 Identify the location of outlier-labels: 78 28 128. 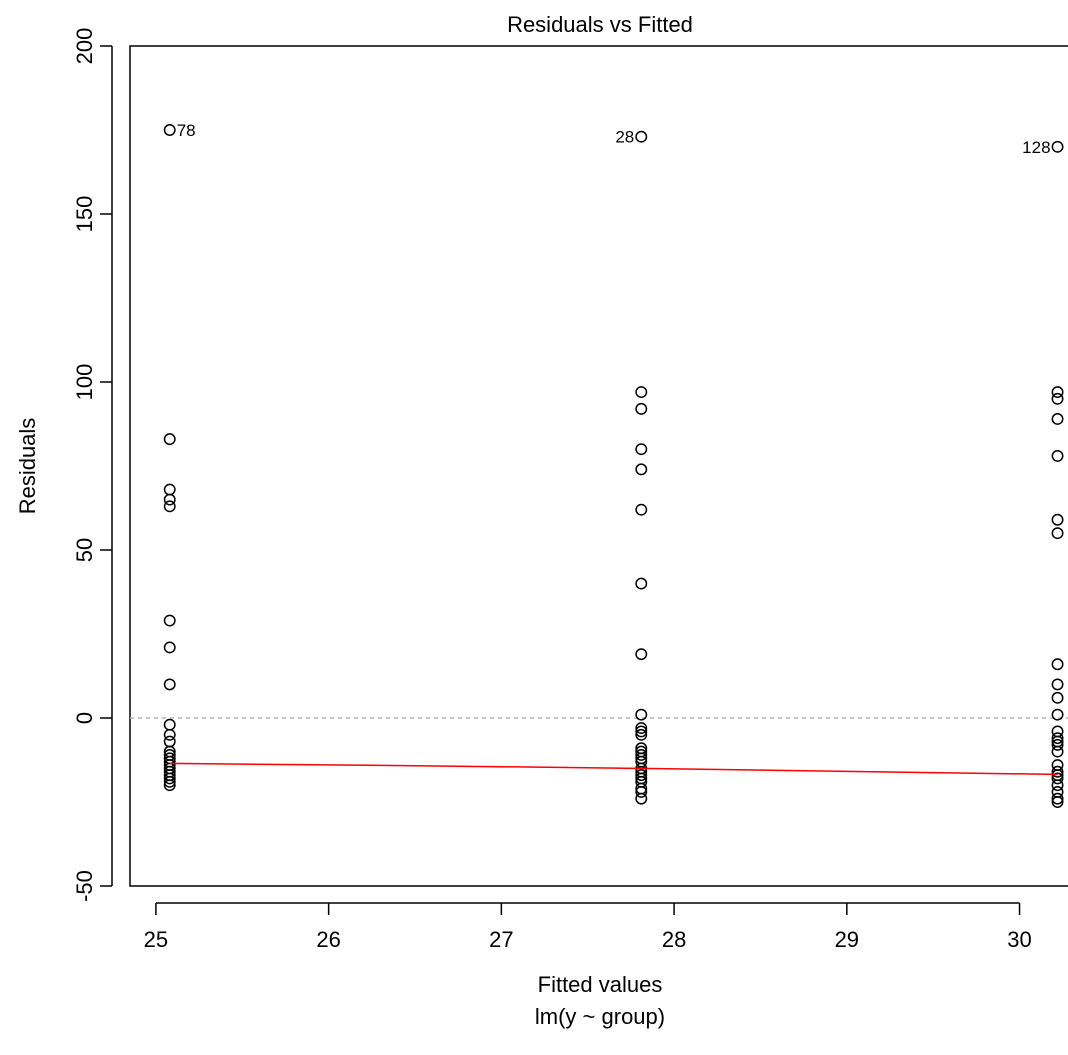
(614, 139).